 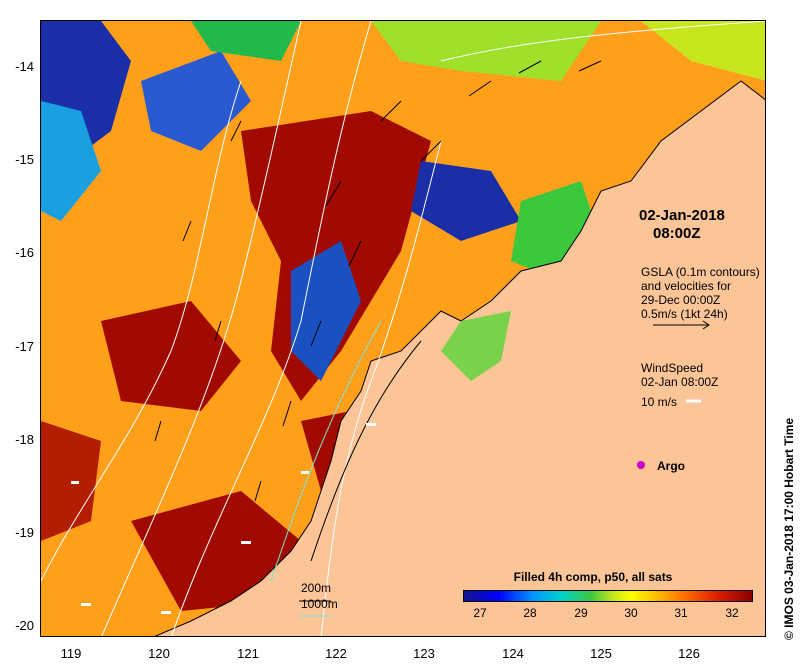 What do you see at coordinates (689, 653) in the screenshot?
I see `x-tick-label: 126` at bounding box center [689, 653].